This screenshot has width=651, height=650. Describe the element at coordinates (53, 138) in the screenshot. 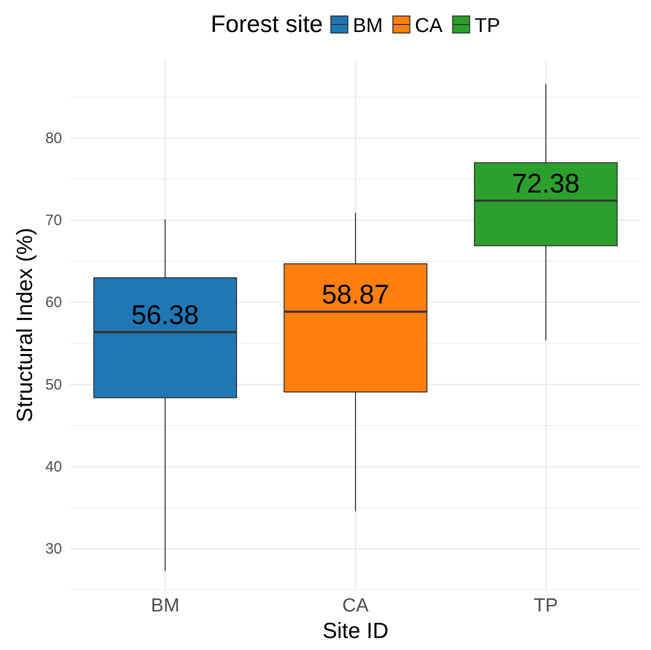

I see `y-tick-label: 80` at that location.